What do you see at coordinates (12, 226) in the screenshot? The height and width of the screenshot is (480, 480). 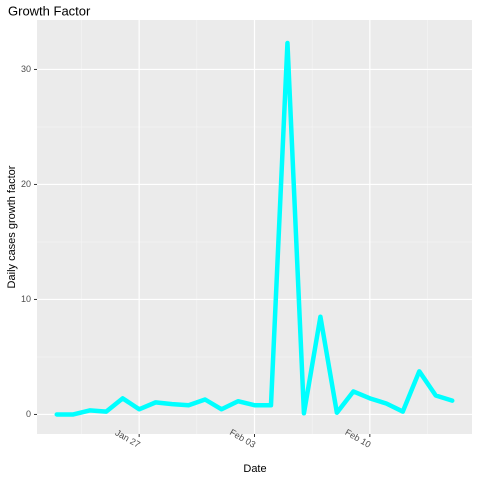 I see `y-axis-title: Daily cases growth factor` at bounding box center [12, 226].